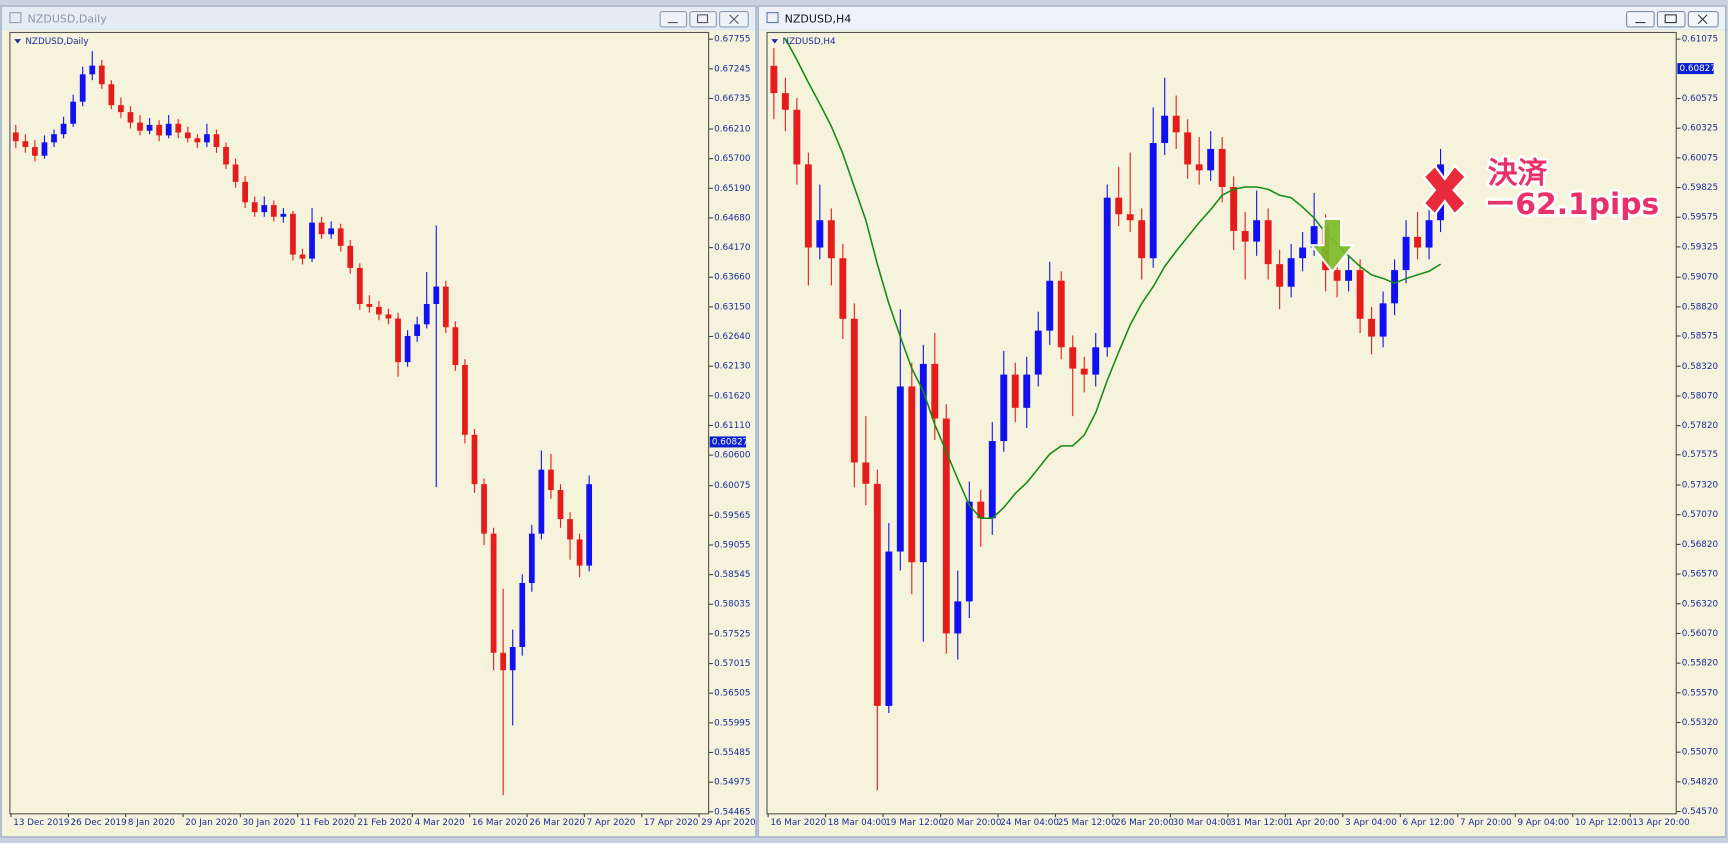 The width and height of the screenshot is (1728, 843). I want to click on x-tick-label: 4 Mar 2020, so click(440, 823).